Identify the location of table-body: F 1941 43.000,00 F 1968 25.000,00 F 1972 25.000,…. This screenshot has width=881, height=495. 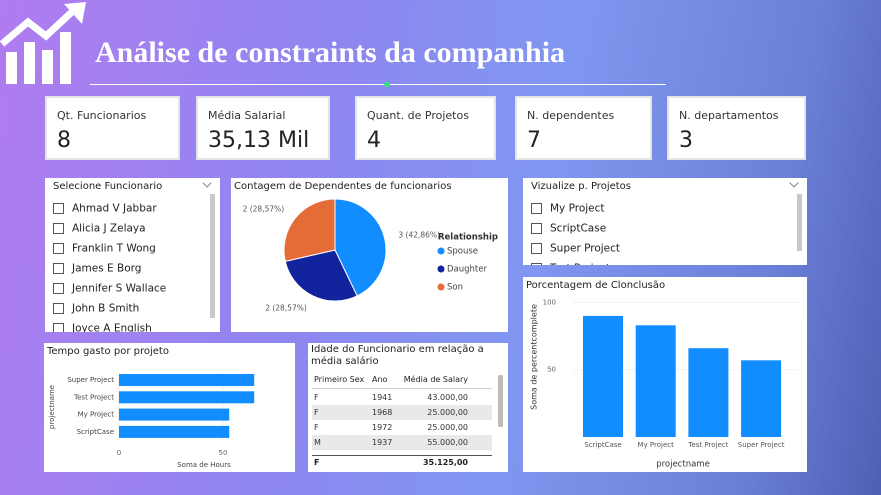
(403, 422).